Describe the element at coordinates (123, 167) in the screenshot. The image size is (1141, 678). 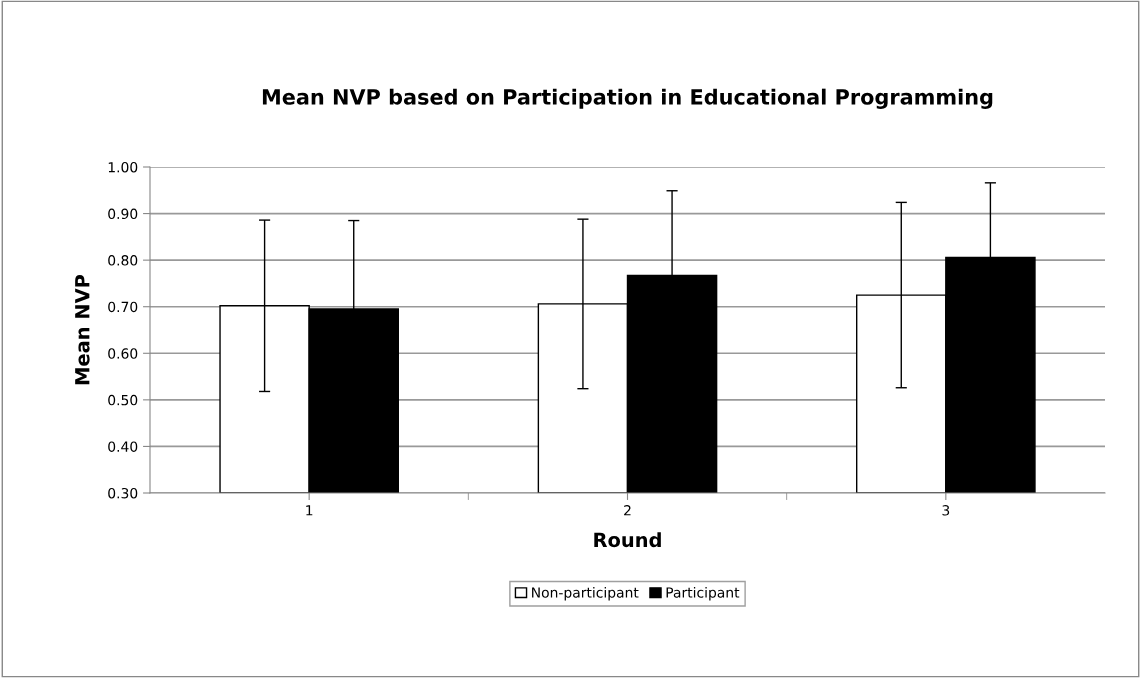
I see `y-tick-label: 1.00` at that location.